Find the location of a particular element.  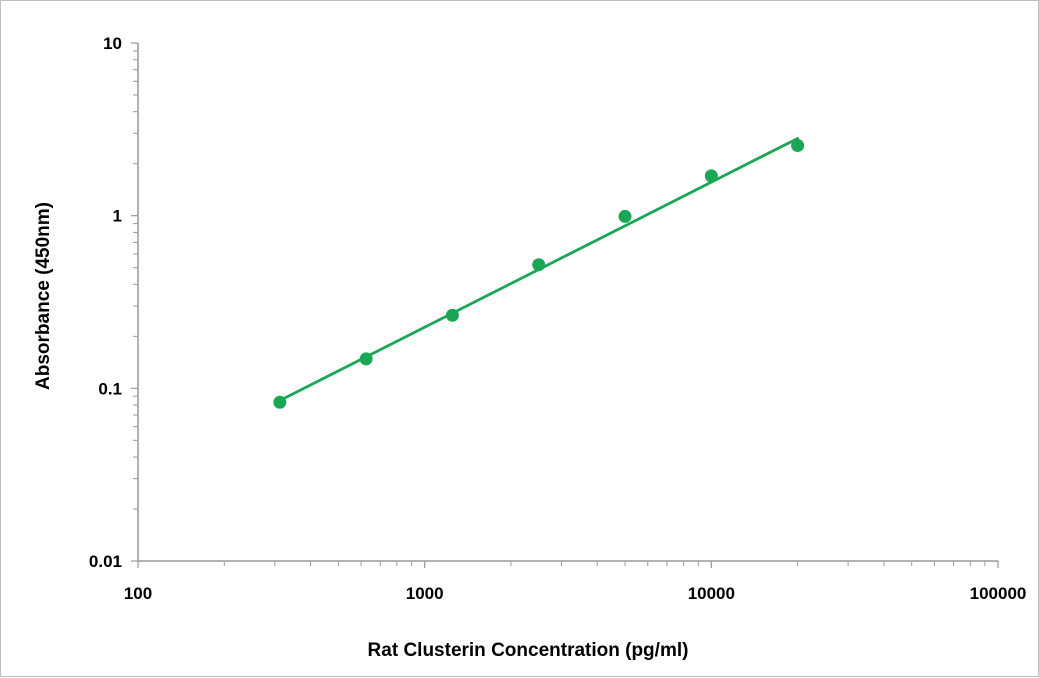

x-tick-label: 100 is located at coordinates (138, 593).